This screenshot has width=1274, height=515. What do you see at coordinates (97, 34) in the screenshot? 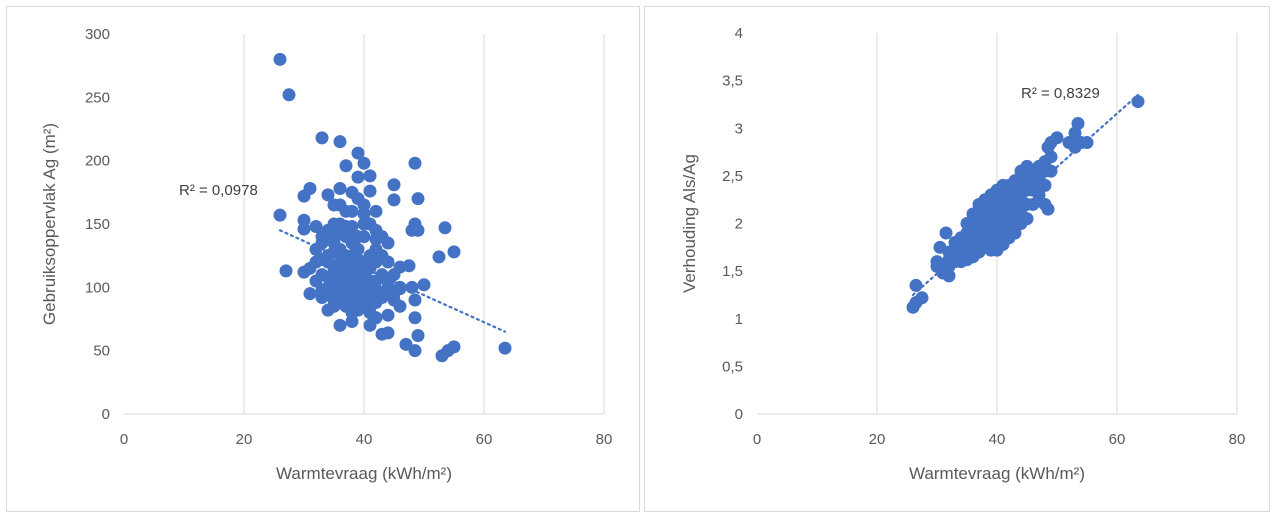
I see `y-tick-label: 300` at bounding box center [97, 34].